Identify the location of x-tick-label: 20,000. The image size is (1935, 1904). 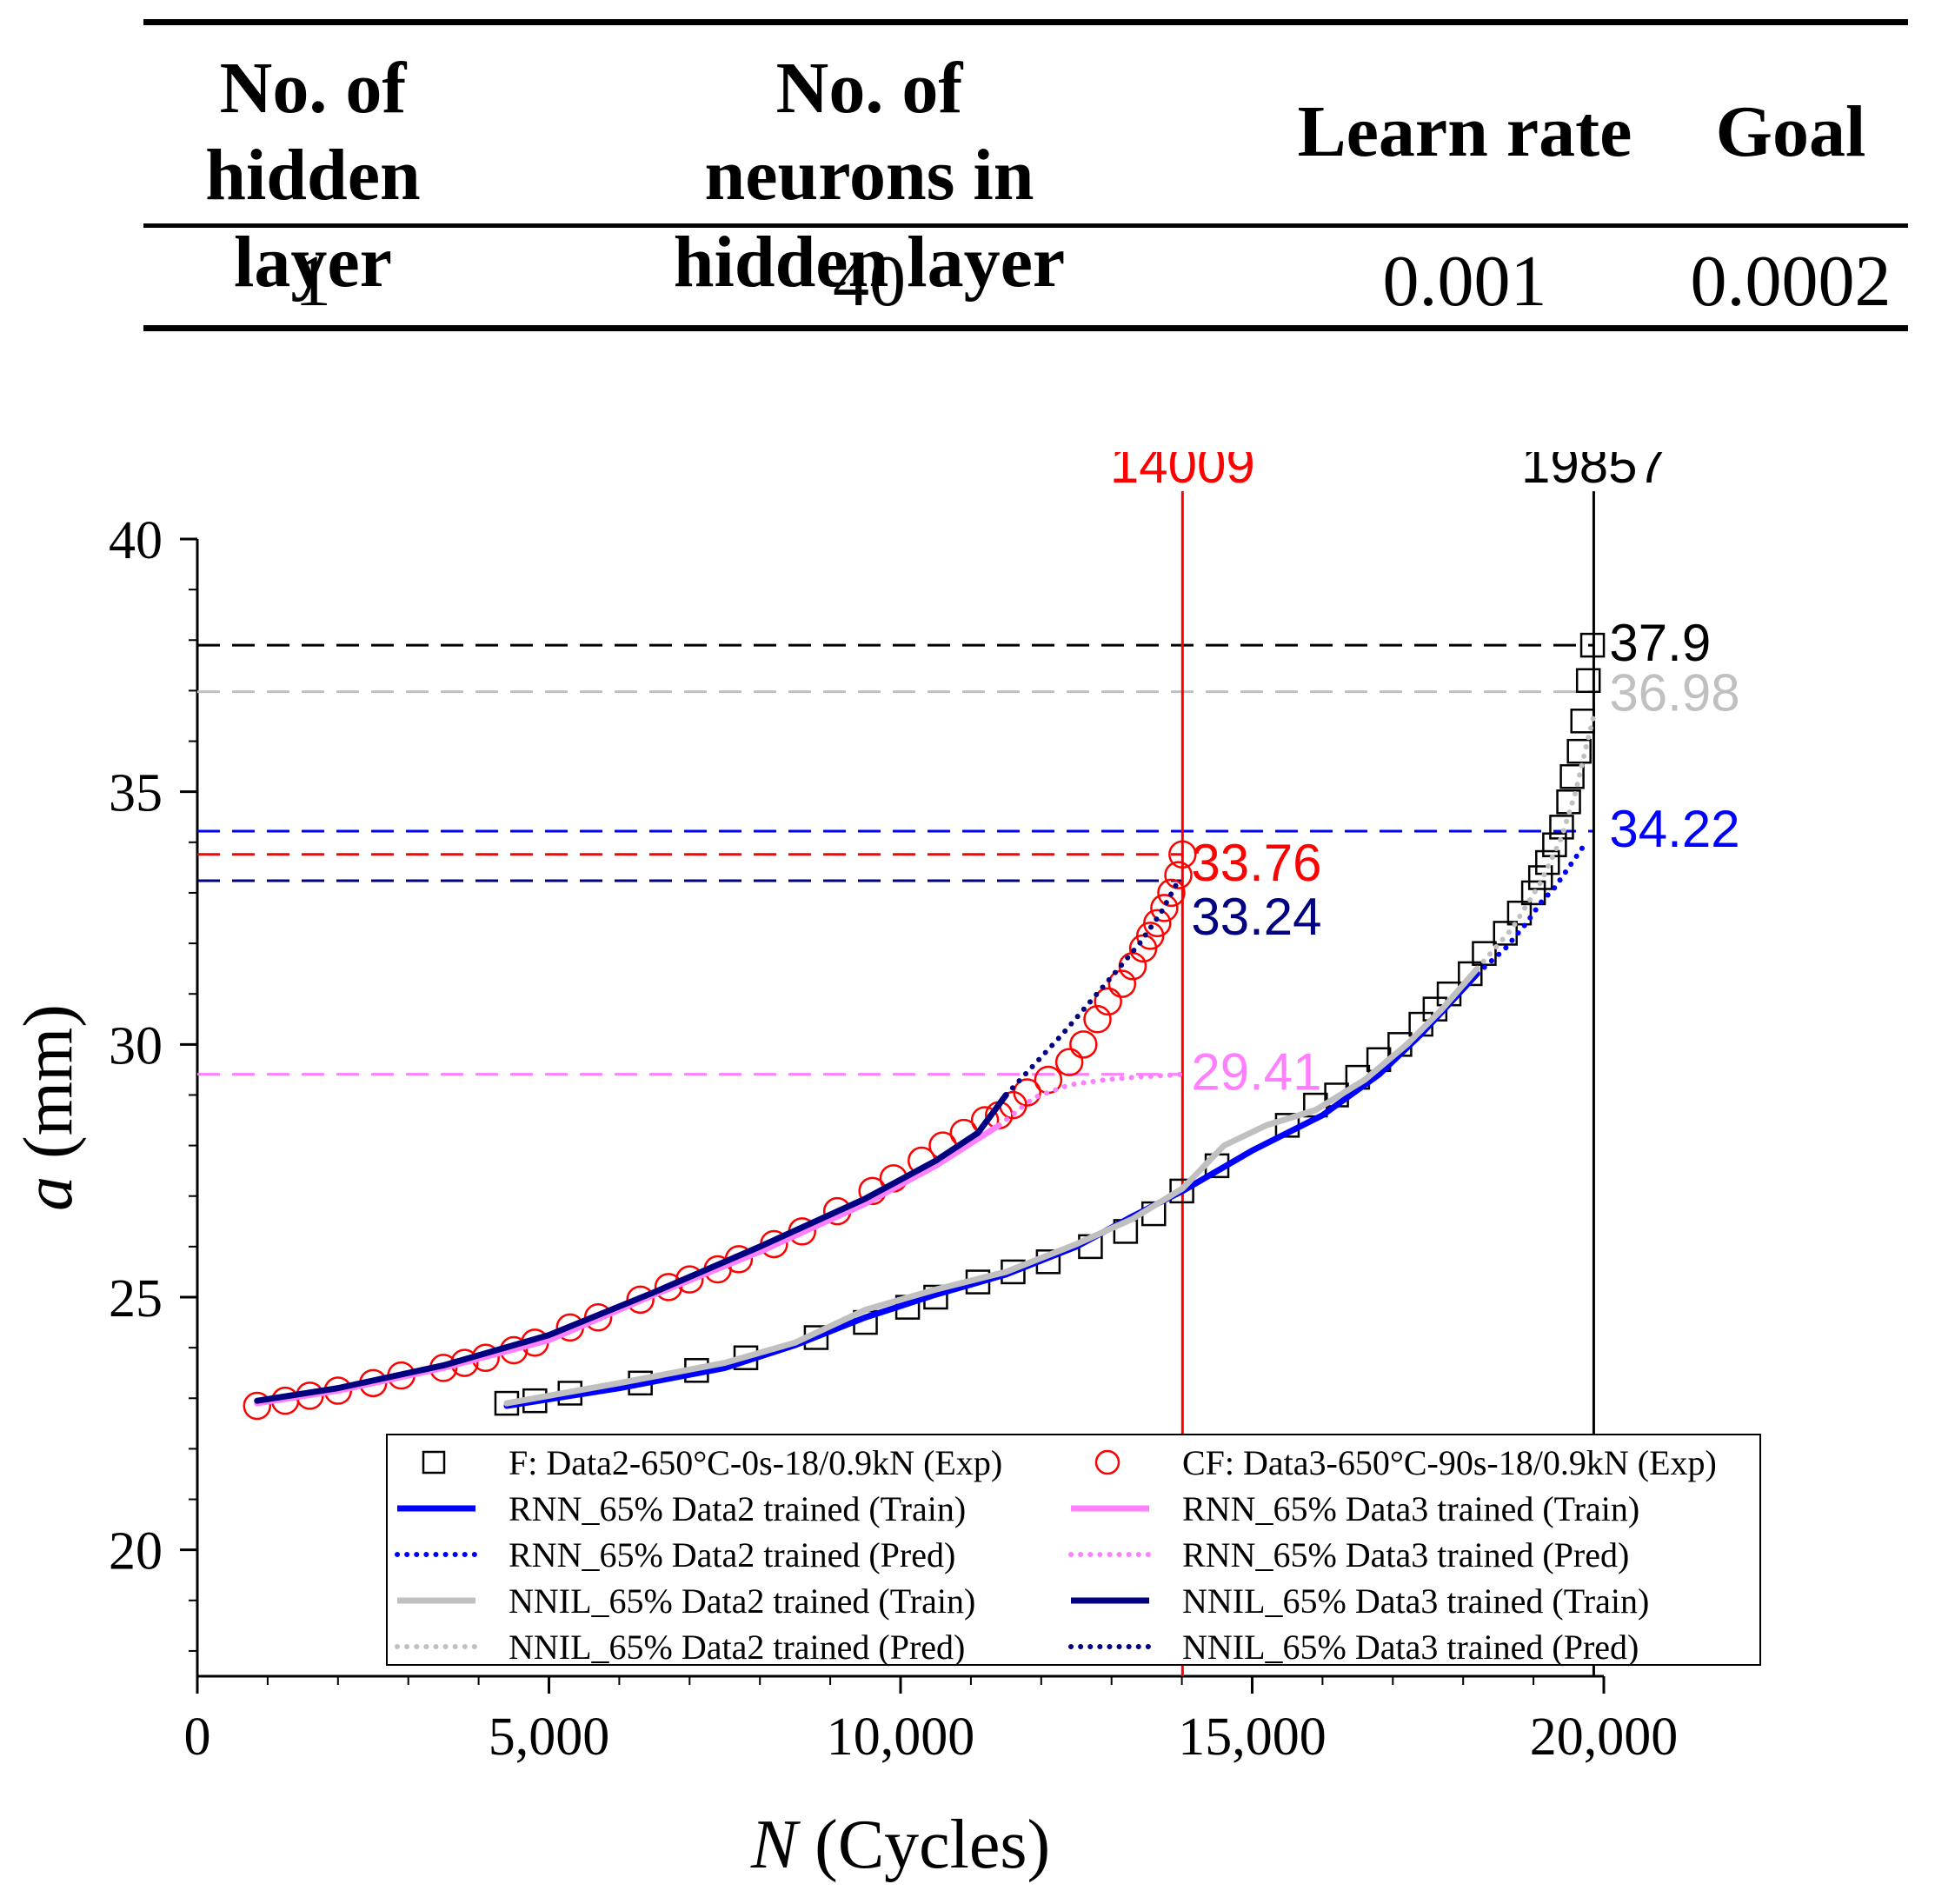
(1604, 1737).